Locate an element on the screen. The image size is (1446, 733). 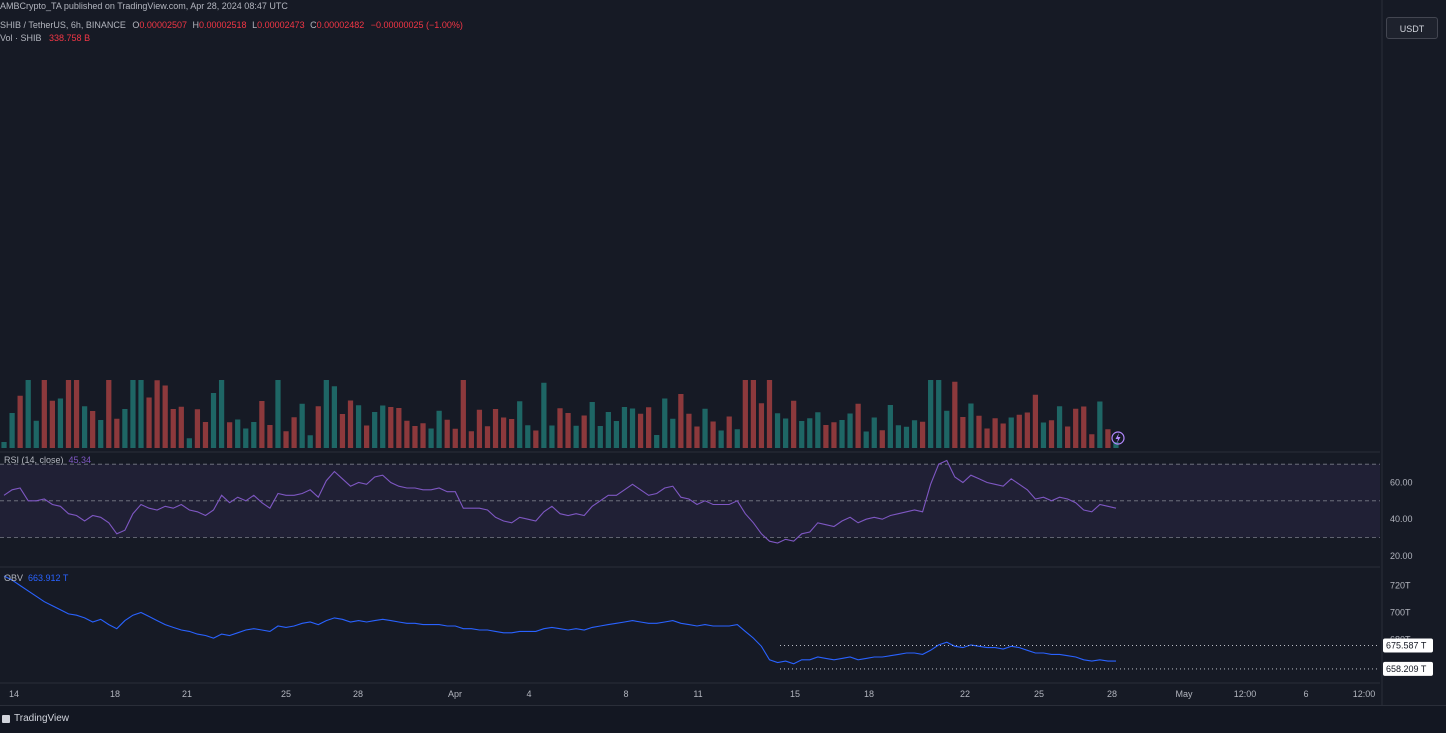
ohlc-h-label: H is located at coordinates (196, 25).